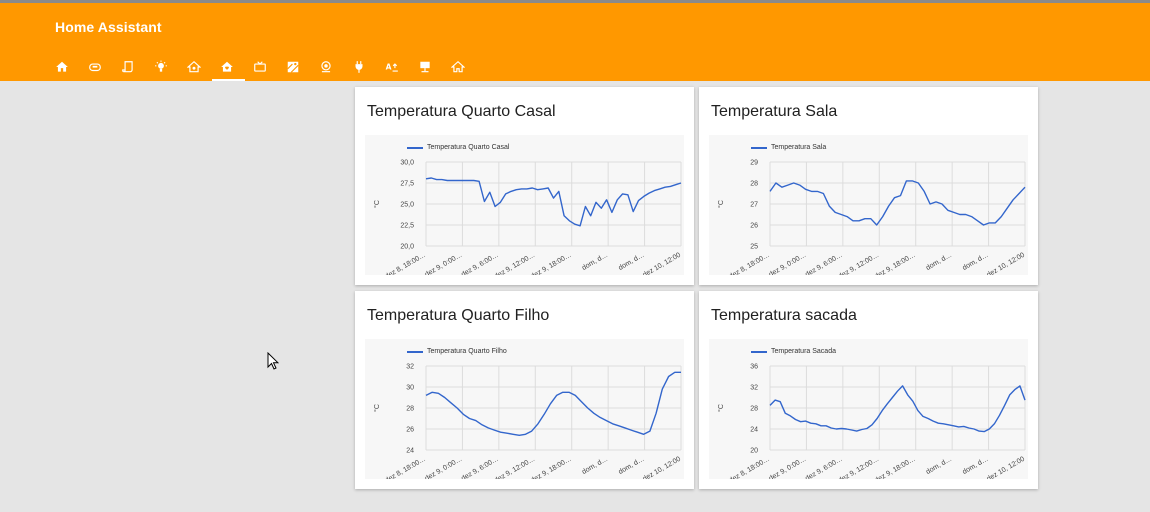 This screenshot has width=1150, height=512. I want to click on tab-switches, so click(358, 67).